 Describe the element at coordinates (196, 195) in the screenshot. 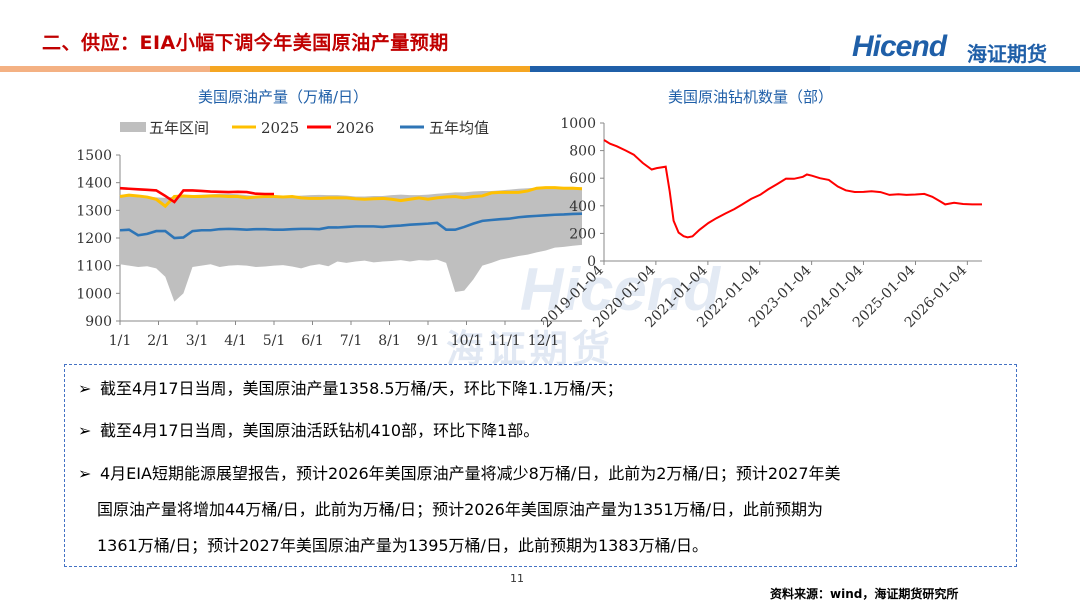

I see `series-2026-line` at that location.